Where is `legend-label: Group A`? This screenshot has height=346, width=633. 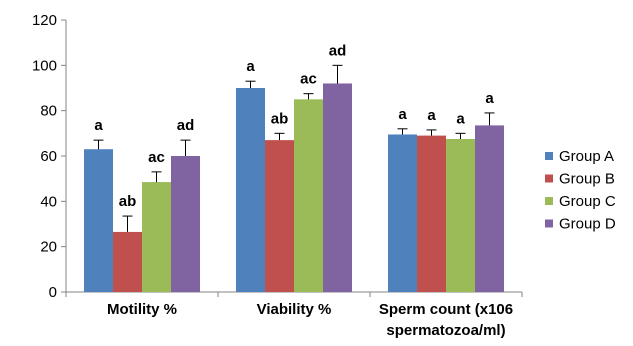 legend-label: Group A is located at coordinates (586, 156).